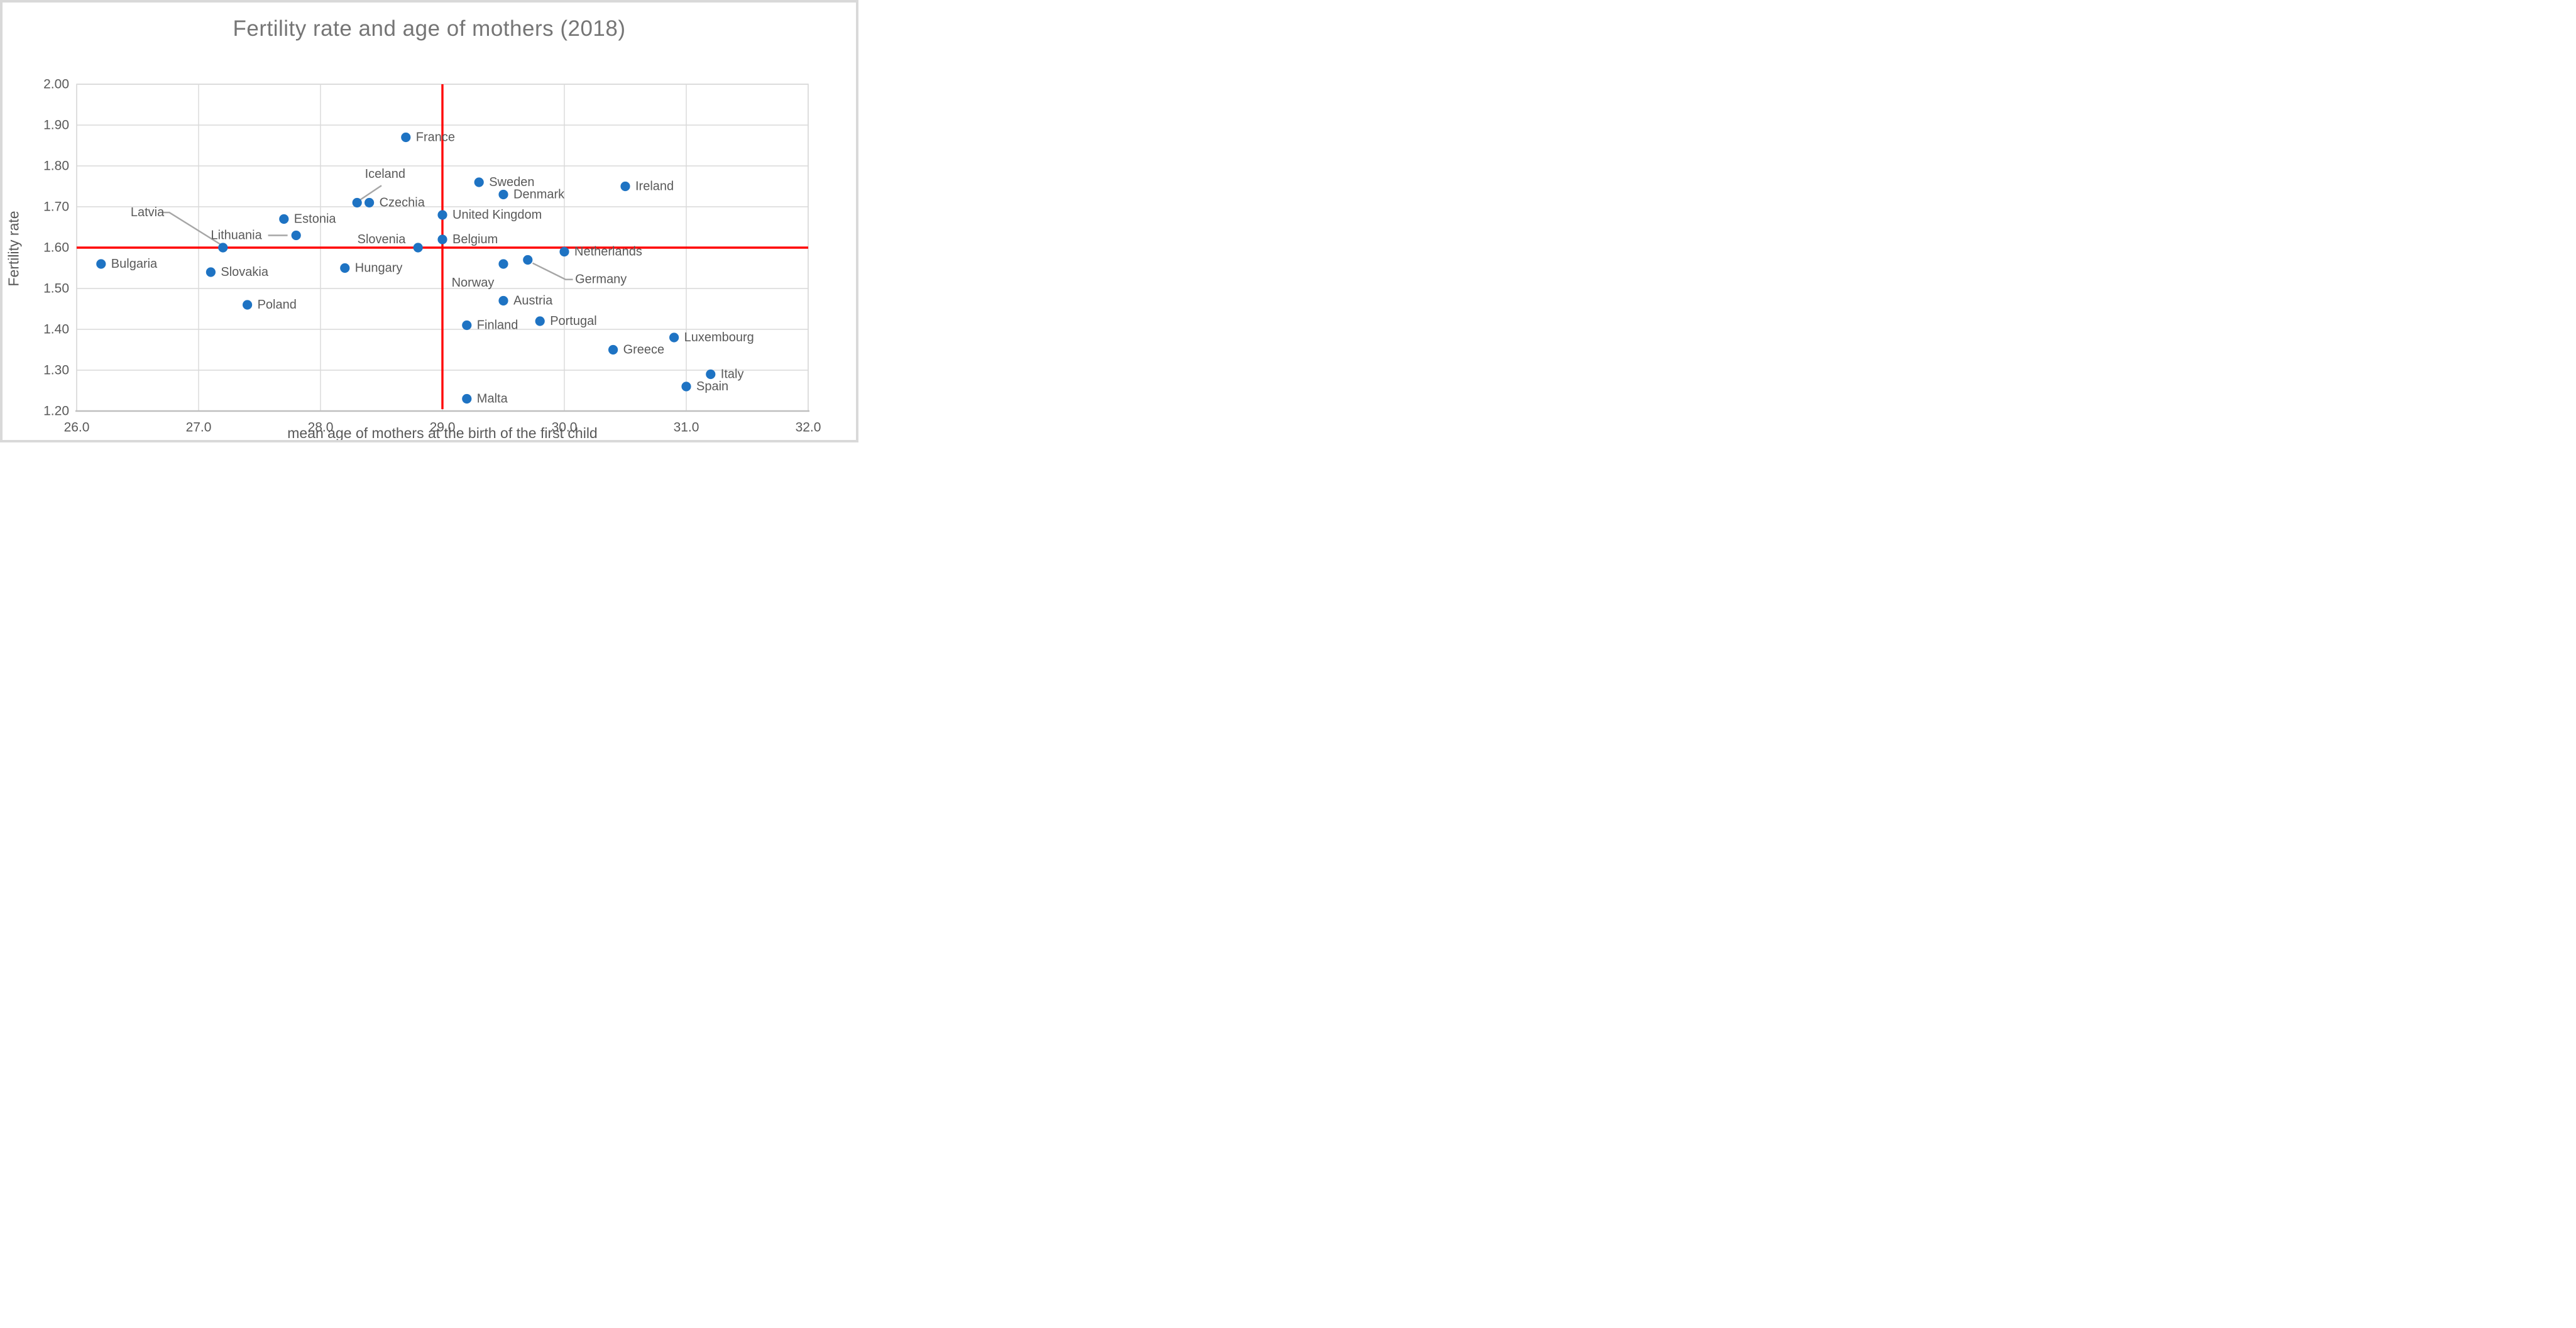 This screenshot has height=1328, width=2576. Describe the element at coordinates (134, 264) in the screenshot. I see `label-bulgaria: Bulgaria` at that location.